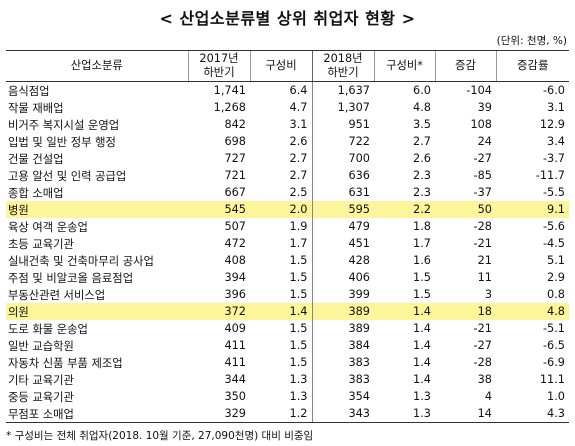 This screenshot has height=446, width=575. Describe the element at coordinates (287, 158) in the screenshot. I see `table-row: 건물 건설업 727 2.7 700 2.6 -27 -3.7` at that location.